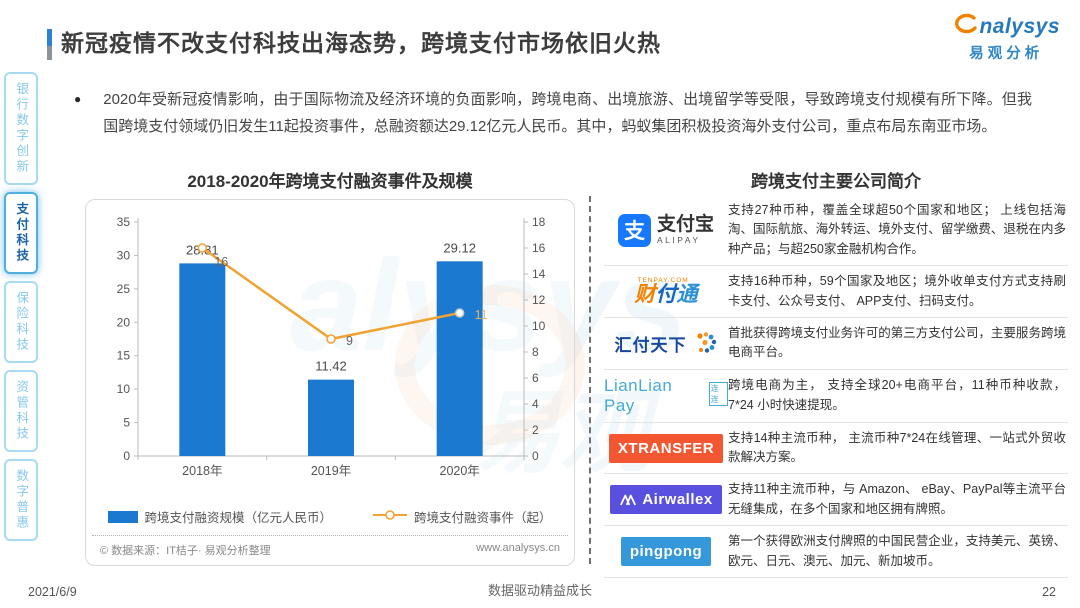 The height and width of the screenshot is (608, 1080). I want to click on company-logo: Airwallex, so click(666, 500).